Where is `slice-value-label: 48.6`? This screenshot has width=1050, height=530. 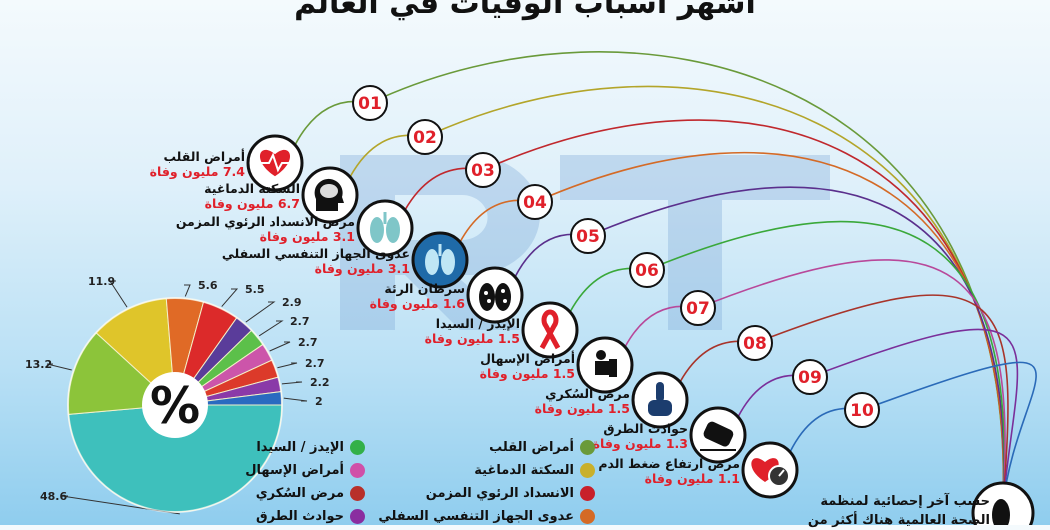 slice-value-label: 48.6 is located at coordinates (53, 496).